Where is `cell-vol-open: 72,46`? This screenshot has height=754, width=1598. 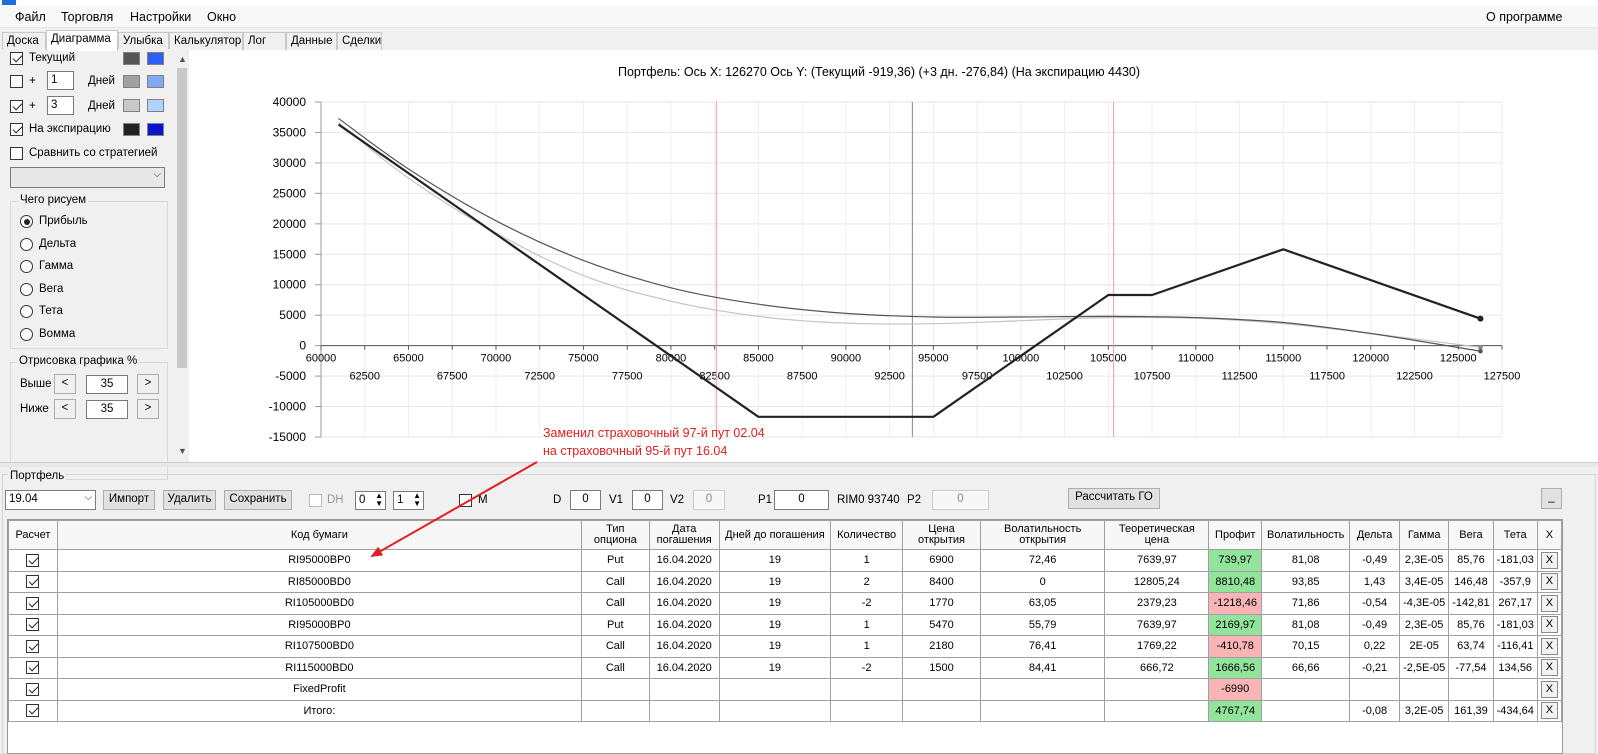
cell-vol-open: 72,46 is located at coordinates (1042, 560).